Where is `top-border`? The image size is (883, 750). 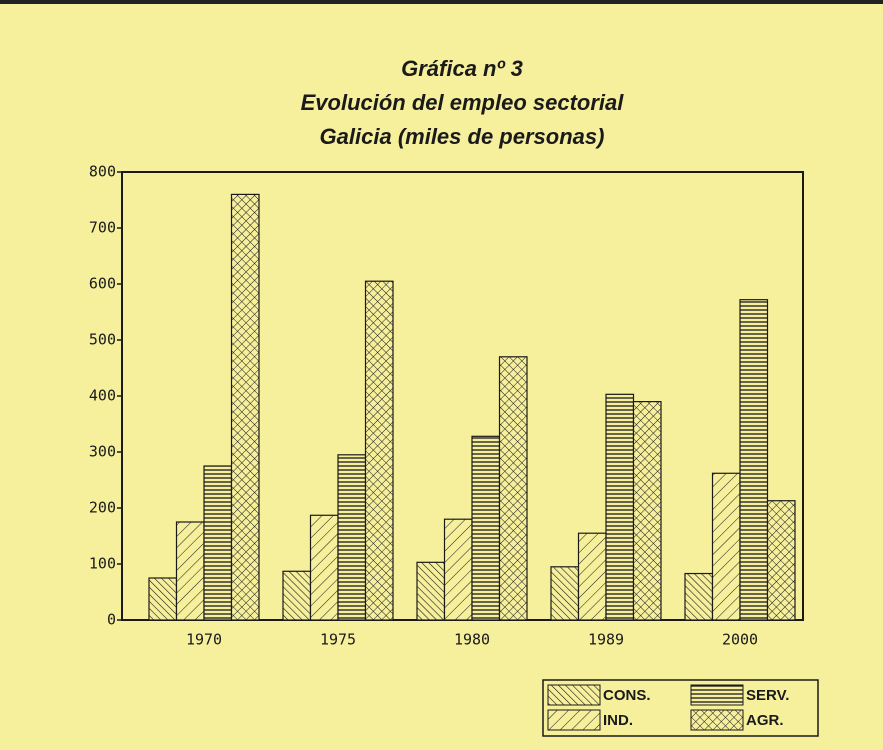 top-border is located at coordinates (441, 2).